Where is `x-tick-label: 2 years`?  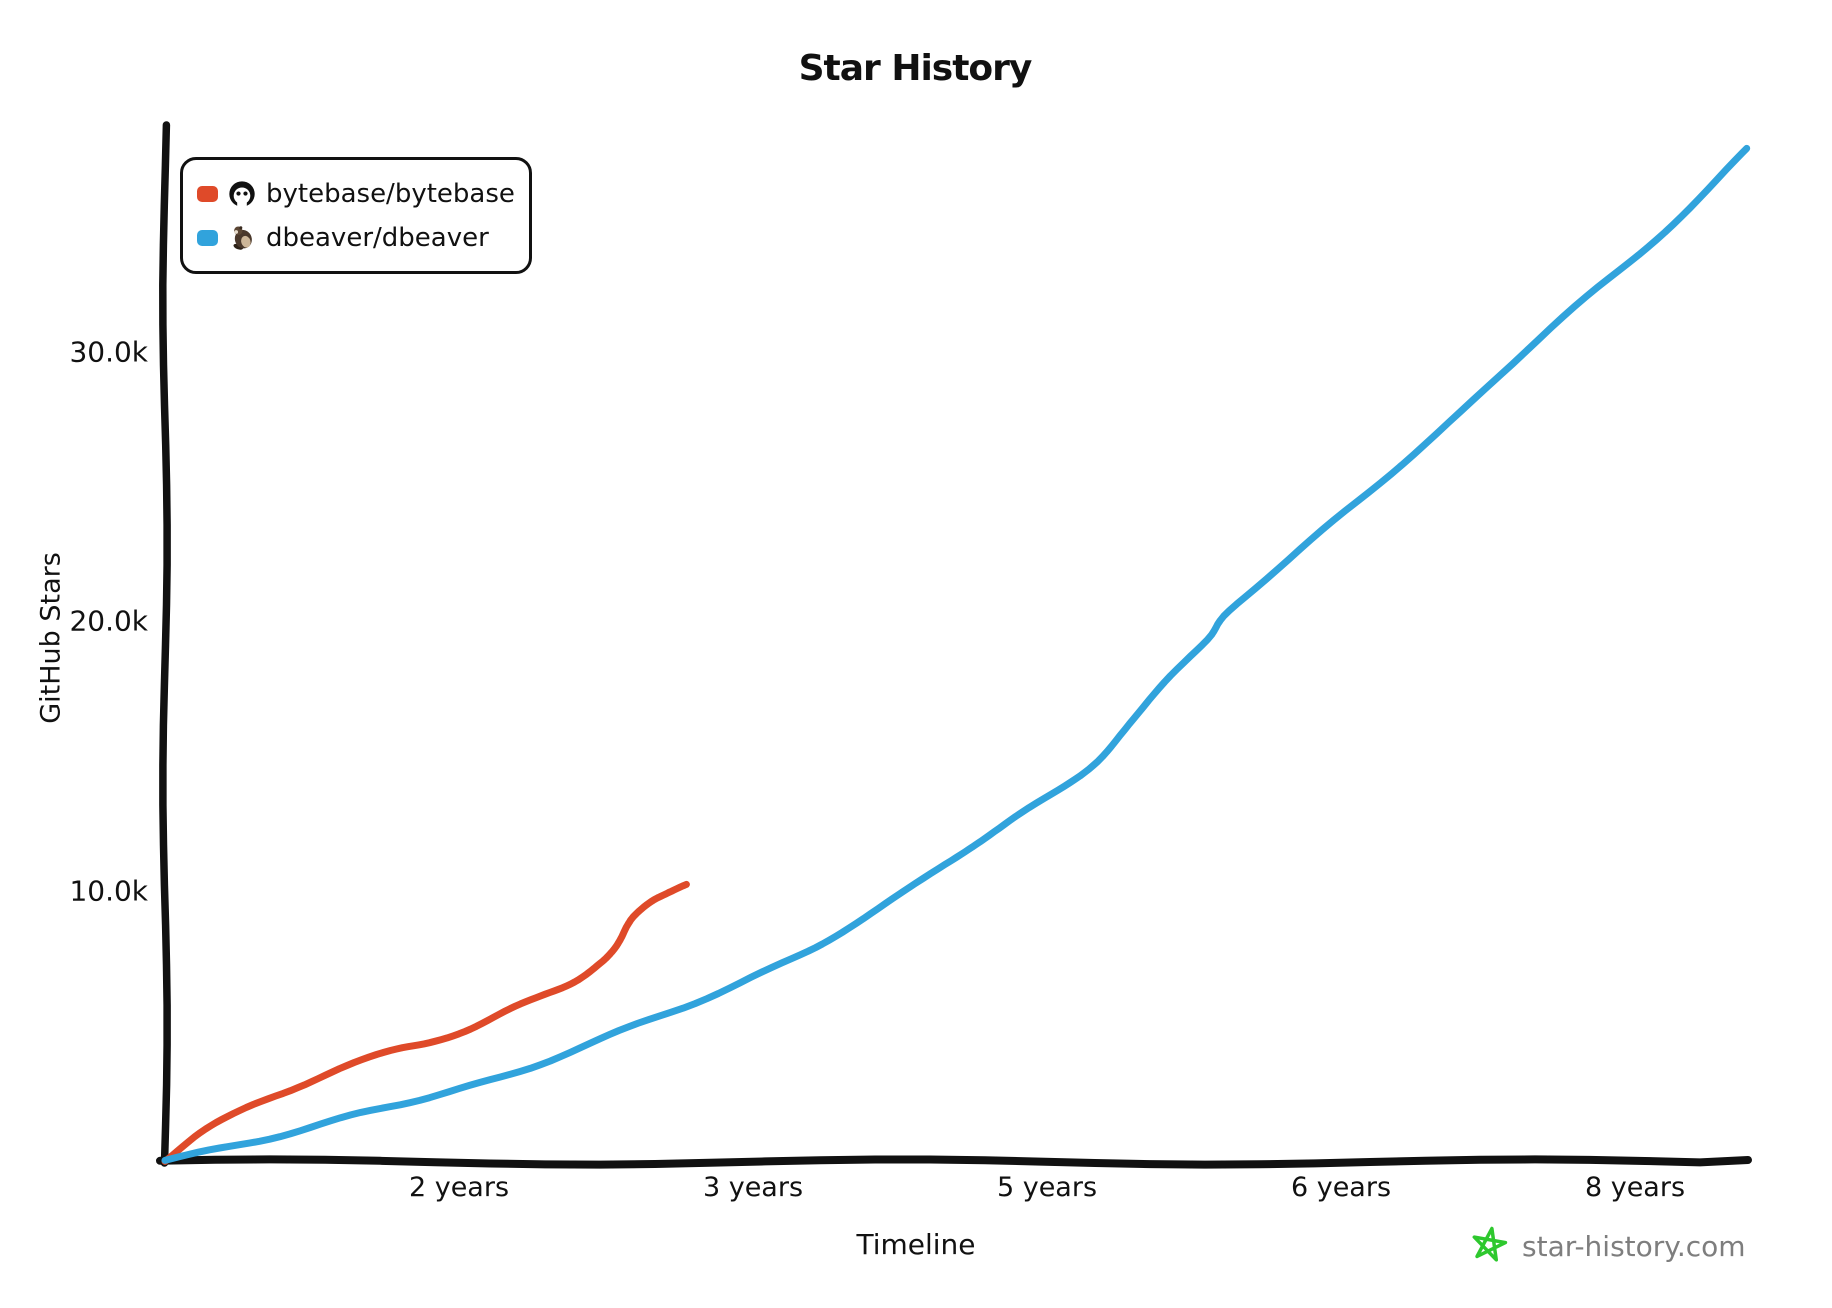 x-tick-label: 2 years is located at coordinates (459, 1187).